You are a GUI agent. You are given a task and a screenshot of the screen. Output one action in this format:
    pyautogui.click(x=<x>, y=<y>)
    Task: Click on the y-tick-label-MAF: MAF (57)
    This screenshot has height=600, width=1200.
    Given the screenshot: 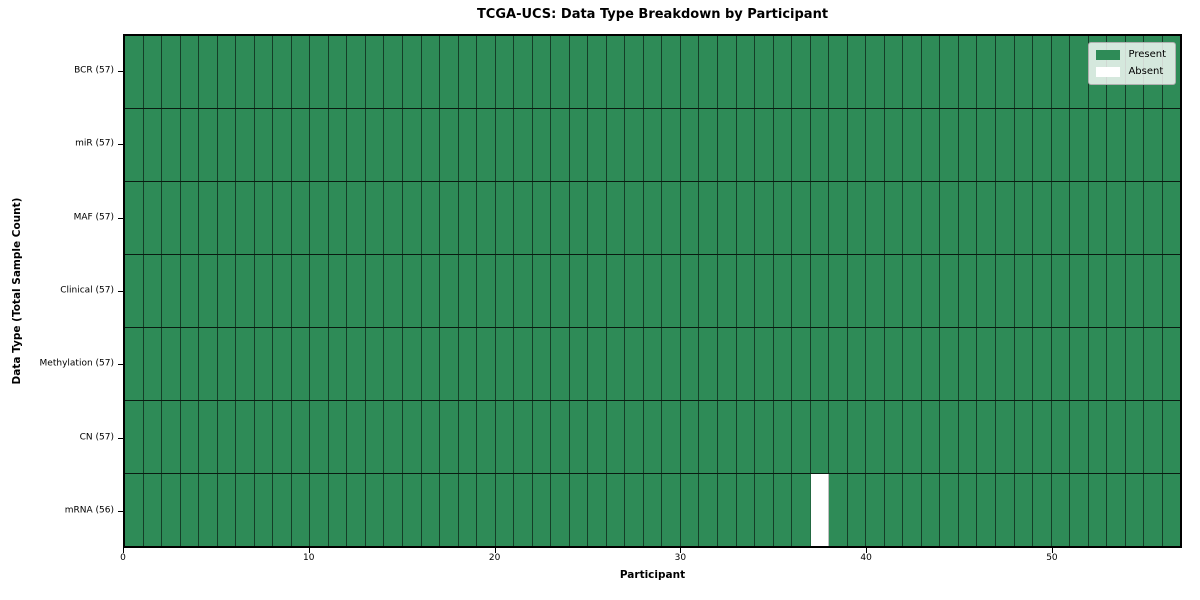 What is the action you would take?
    pyautogui.click(x=93, y=217)
    